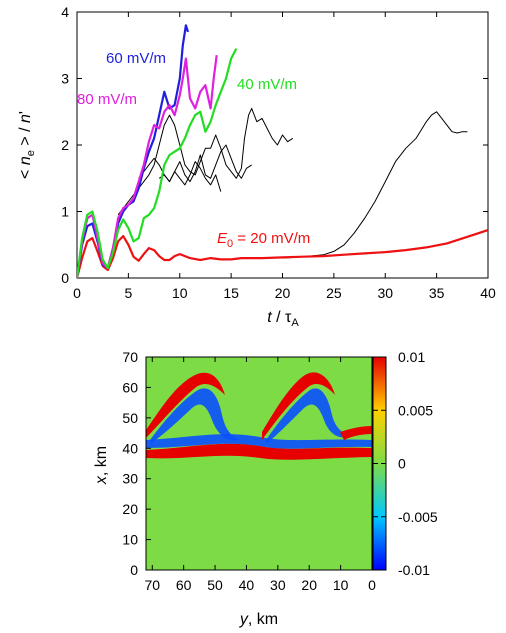  What do you see at coordinates (411, 357) in the screenshot?
I see `colorbar-tick-label: 0.01` at bounding box center [411, 357].